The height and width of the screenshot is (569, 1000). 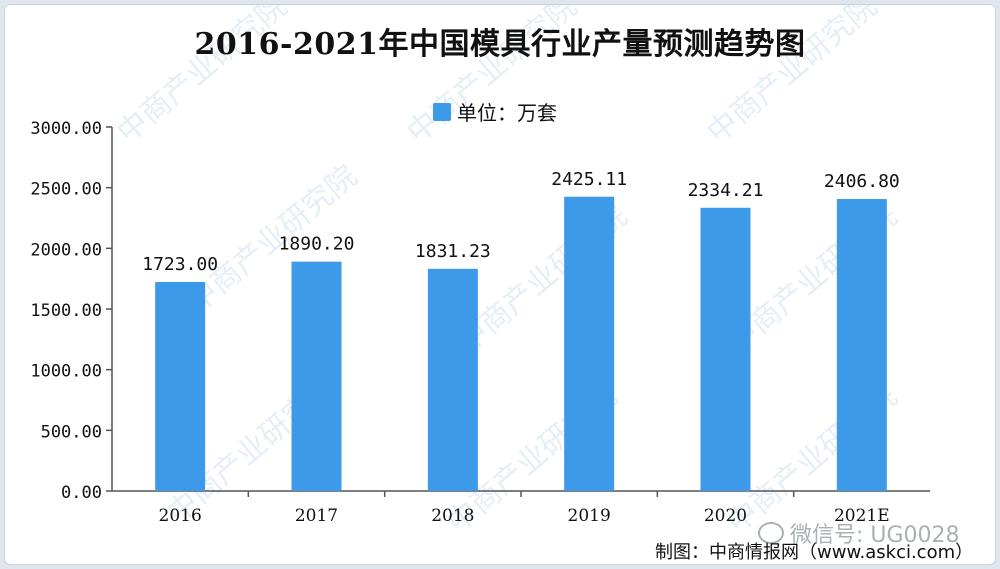 I want to click on data-label: 1723.00, so click(x=180, y=264).